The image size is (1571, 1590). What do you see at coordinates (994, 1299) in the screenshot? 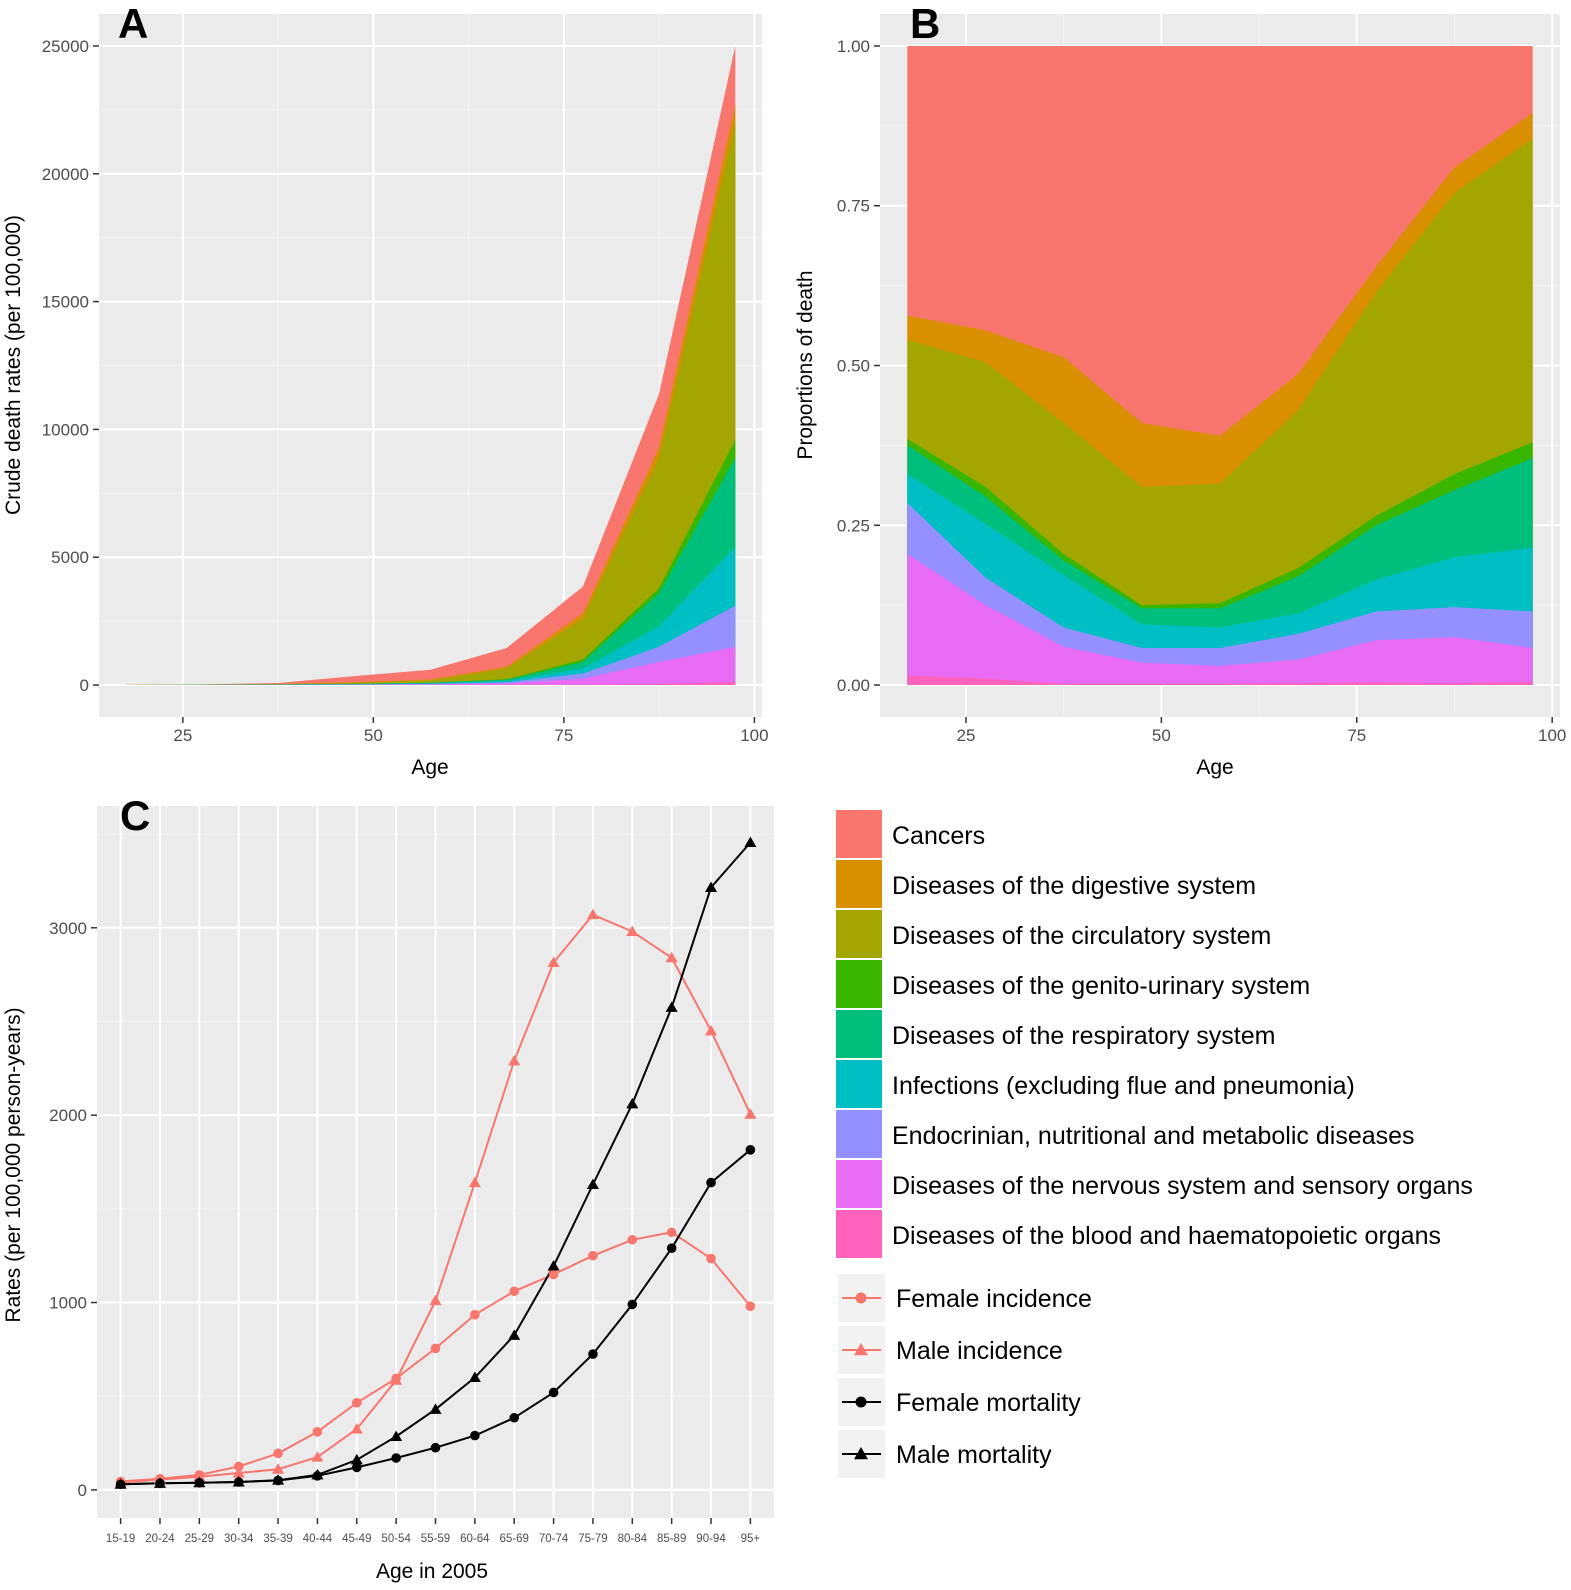
I see `legend-line-label: Female incidence` at bounding box center [994, 1299].